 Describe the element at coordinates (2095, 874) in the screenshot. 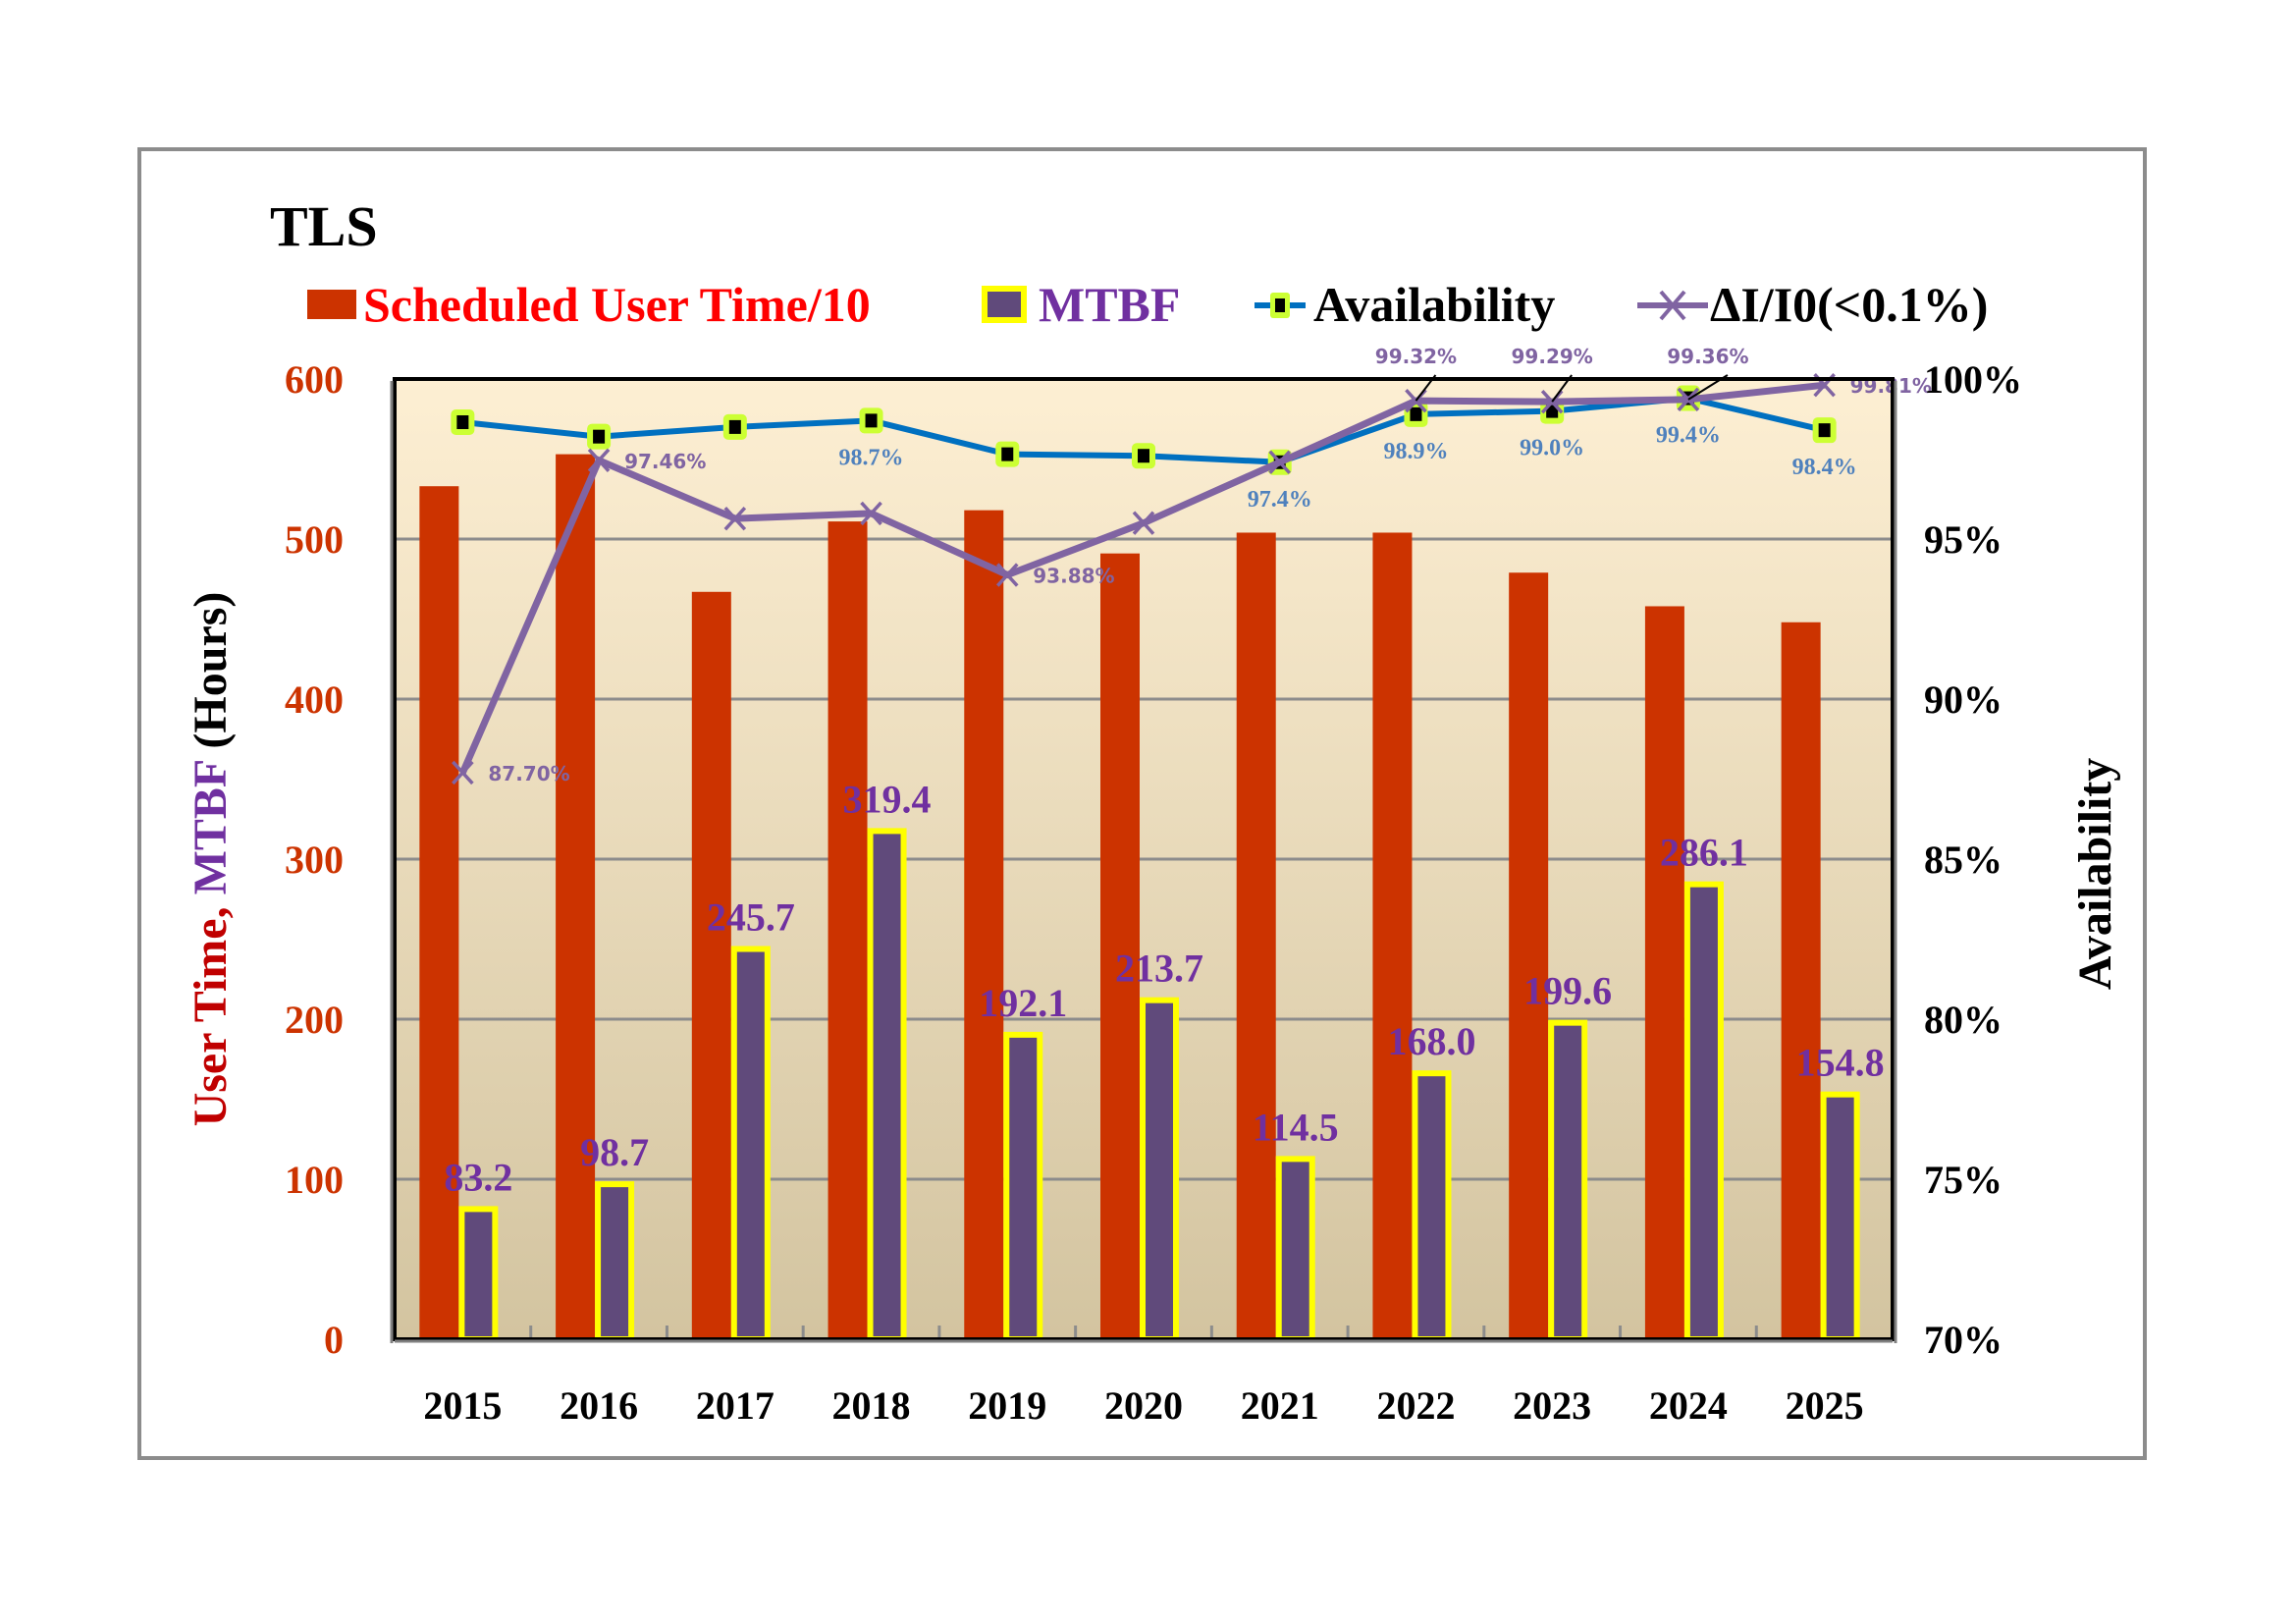

I see `y-axis-right-title: Availability` at that location.